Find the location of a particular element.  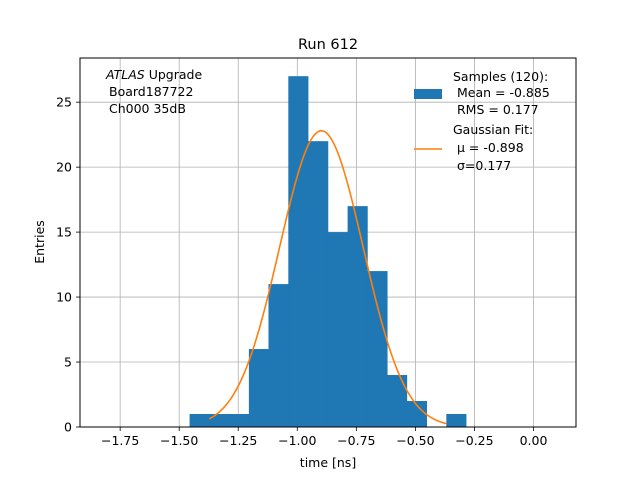

x-tick-label: −0.50 is located at coordinates (415, 440).